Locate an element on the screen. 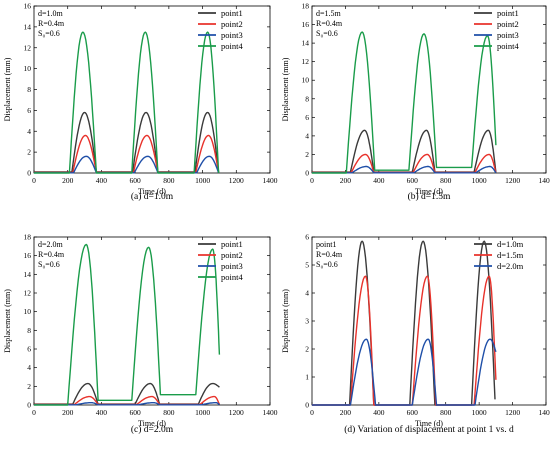 Image resolution: width=550 pixels, height=466 pixels. annotation-text: d=1.5m is located at coordinates (329, 13).